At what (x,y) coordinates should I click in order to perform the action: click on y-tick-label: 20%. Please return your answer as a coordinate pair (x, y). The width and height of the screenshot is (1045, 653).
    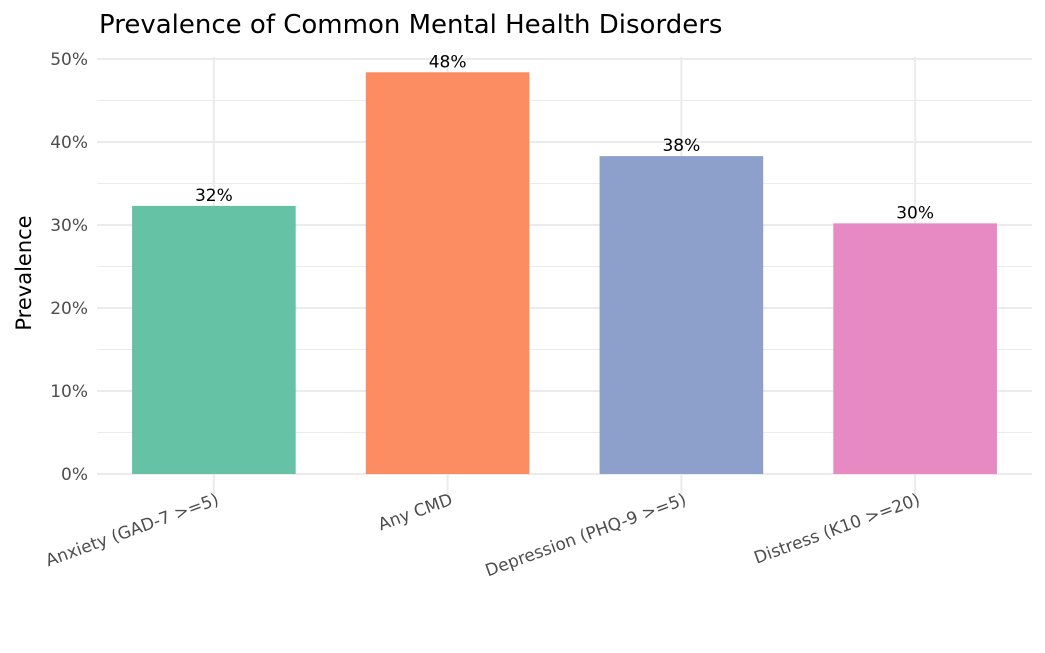
    Looking at the image, I should click on (69, 309).